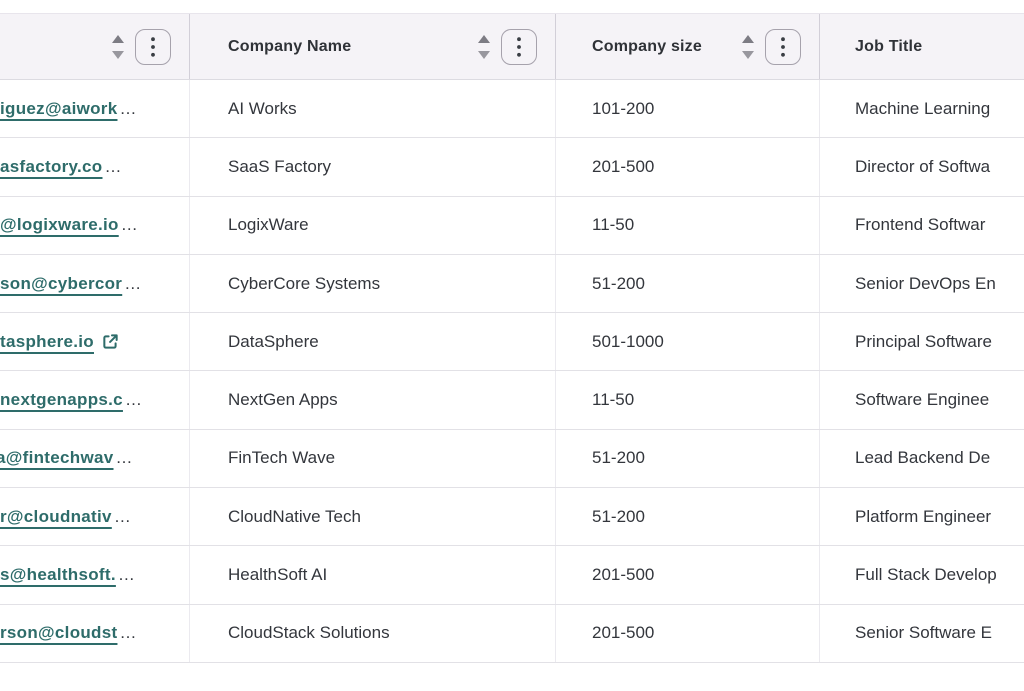 Image resolution: width=1024 pixels, height=691 pixels. I want to click on header-cell-job-title: Job Title, so click(922, 46).